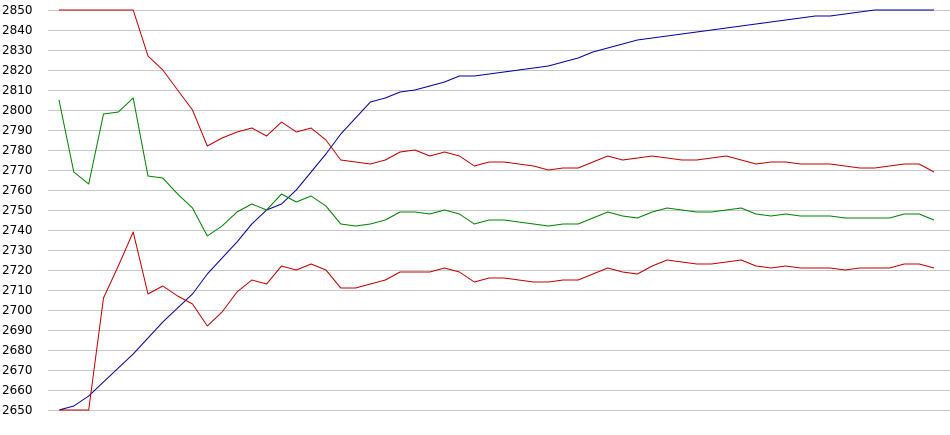 This screenshot has width=950, height=435. Describe the element at coordinates (17, 390) in the screenshot. I see `y-tick-label: 2660` at that location.